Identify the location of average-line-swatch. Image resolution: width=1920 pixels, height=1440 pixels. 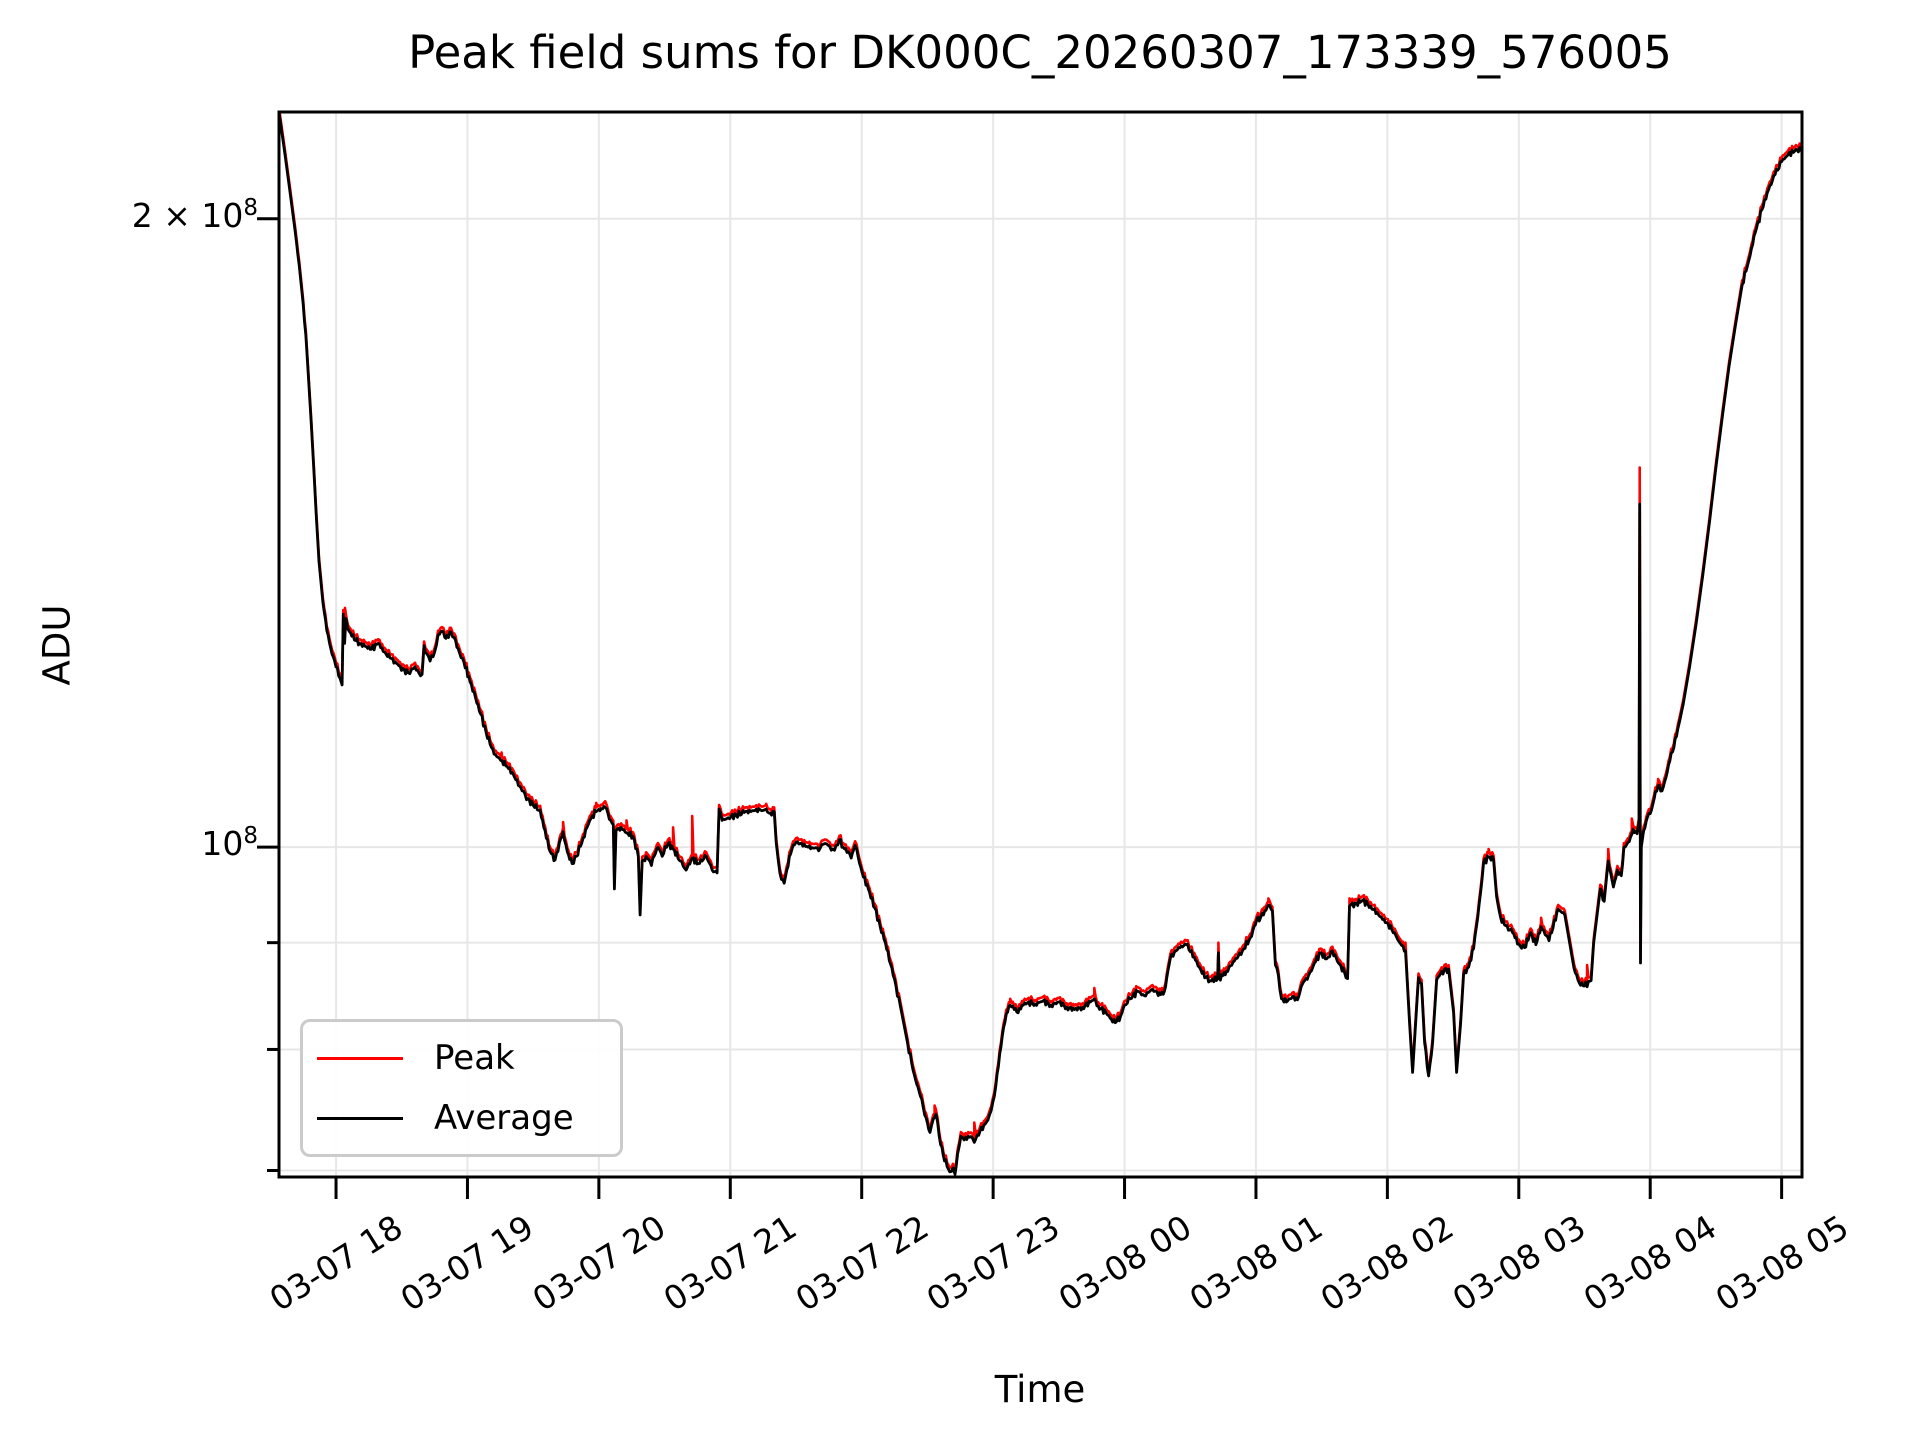
(360, 1118).